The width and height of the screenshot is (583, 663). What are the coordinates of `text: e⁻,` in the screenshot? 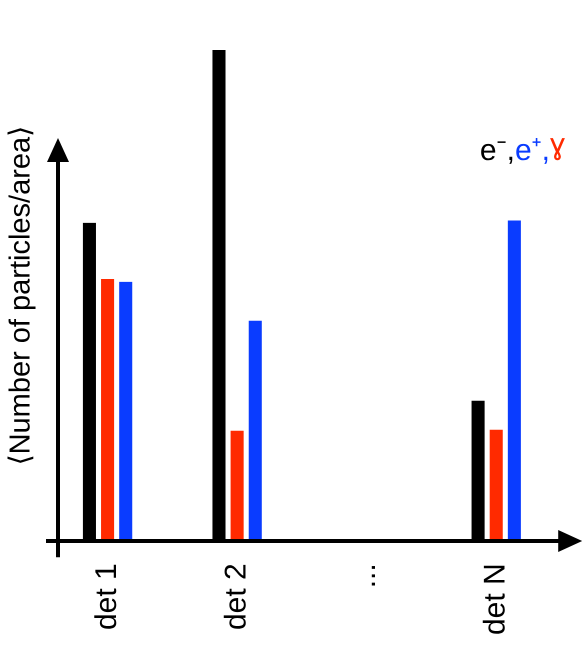 It's located at (497, 151).